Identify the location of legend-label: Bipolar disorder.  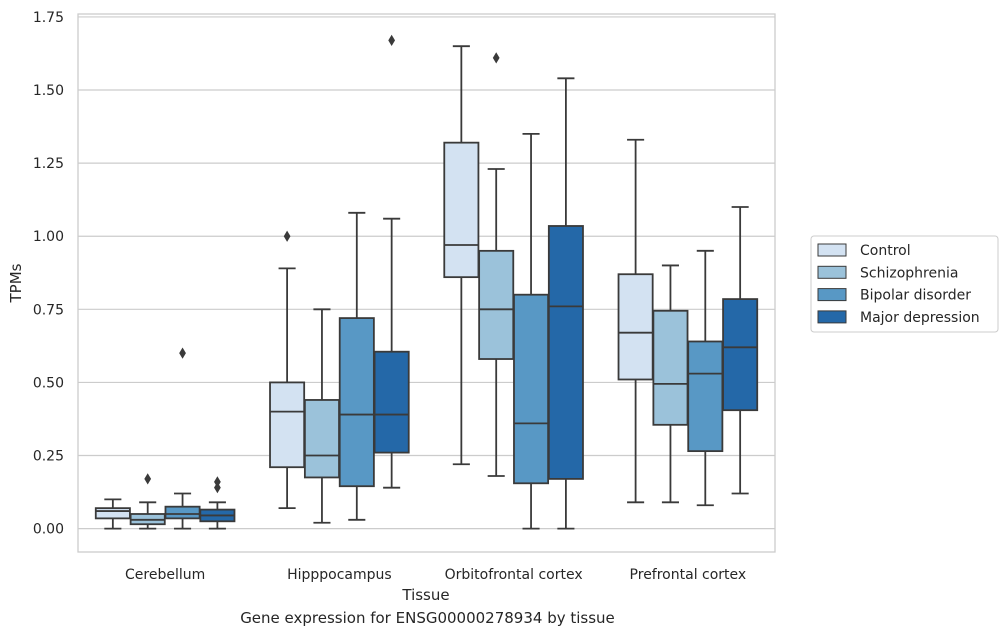
(915, 296).